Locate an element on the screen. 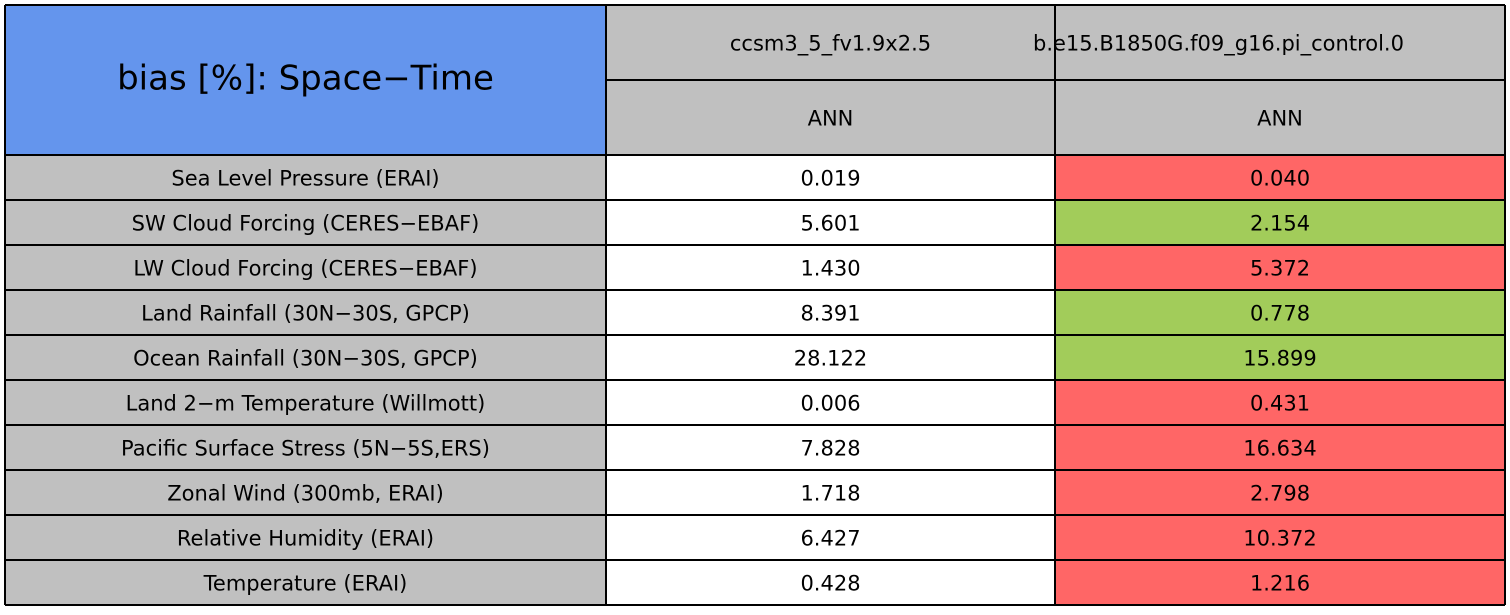 The height and width of the screenshot is (615, 1510). cell-value: 2.798 is located at coordinates (1280, 494).